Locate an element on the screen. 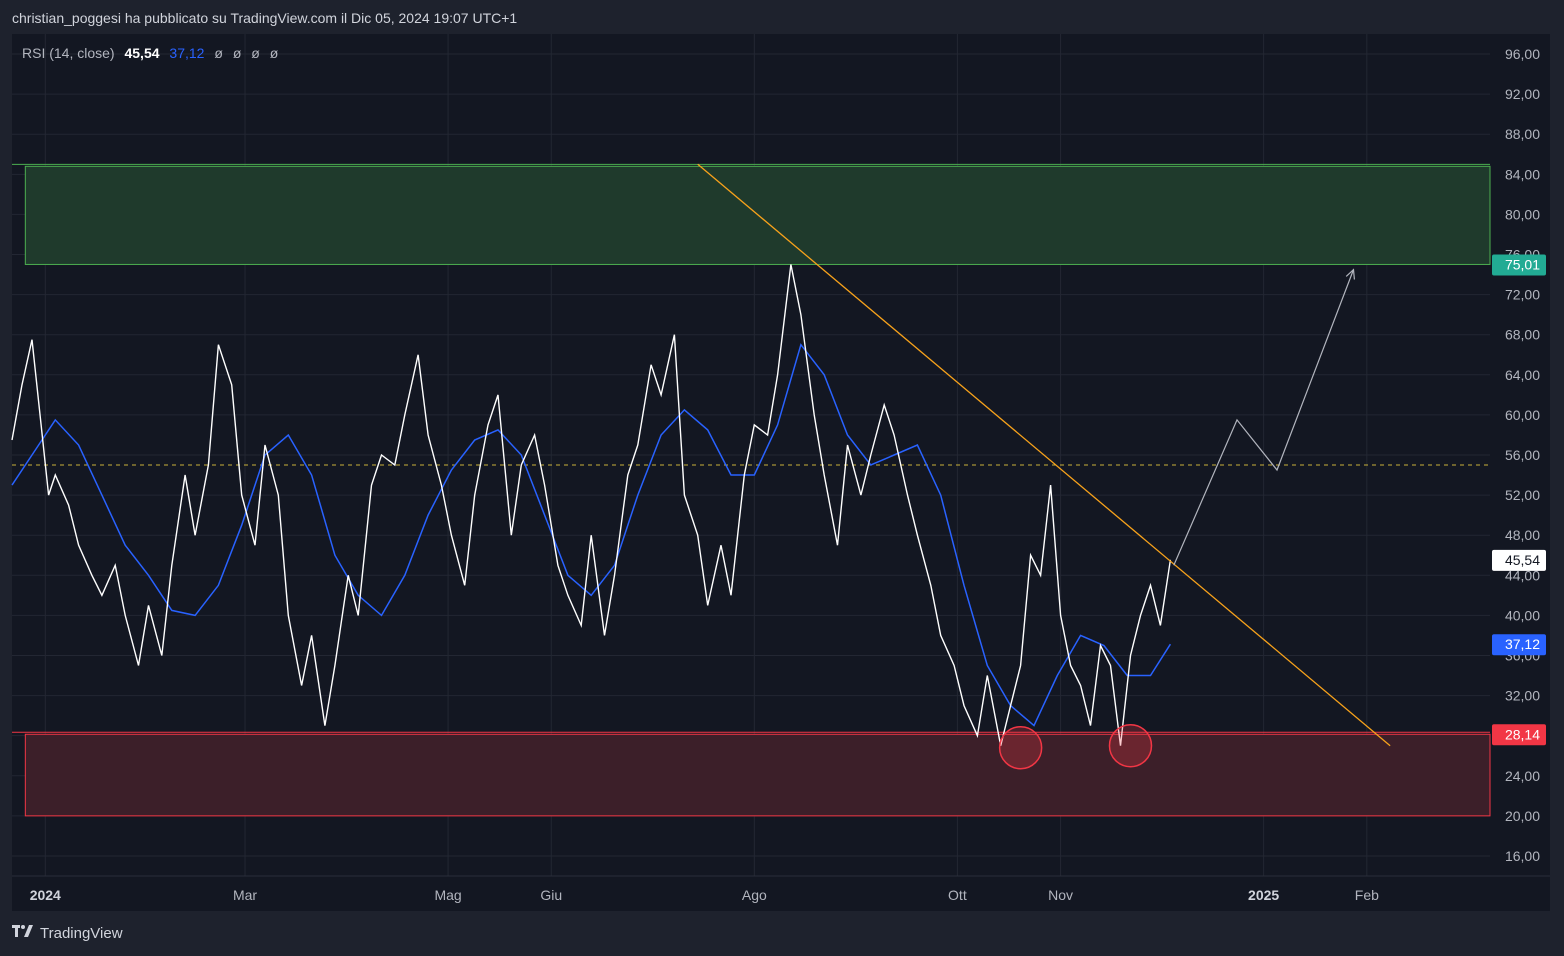 This screenshot has height=956, width=1564. rsi-value: 45,54 is located at coordinates (142, 53).